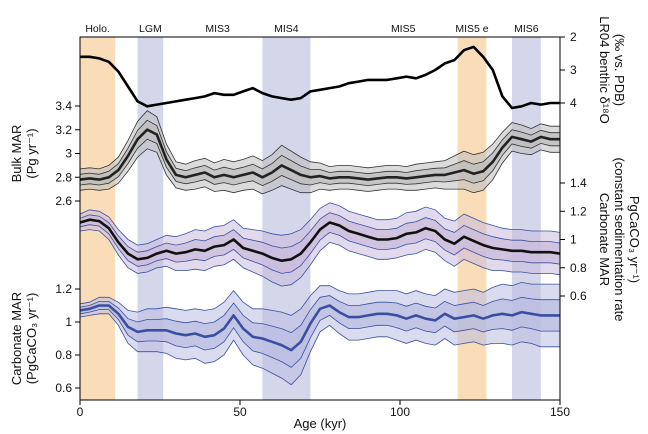 The width and height of the screenshot is (648, 434). What do you see at coordinates (634, 239) in the screenshot?
I see `carb_const-y-axis-label: PgCaCO₃ yr⁻¹)` at bounding box center [634, 239].